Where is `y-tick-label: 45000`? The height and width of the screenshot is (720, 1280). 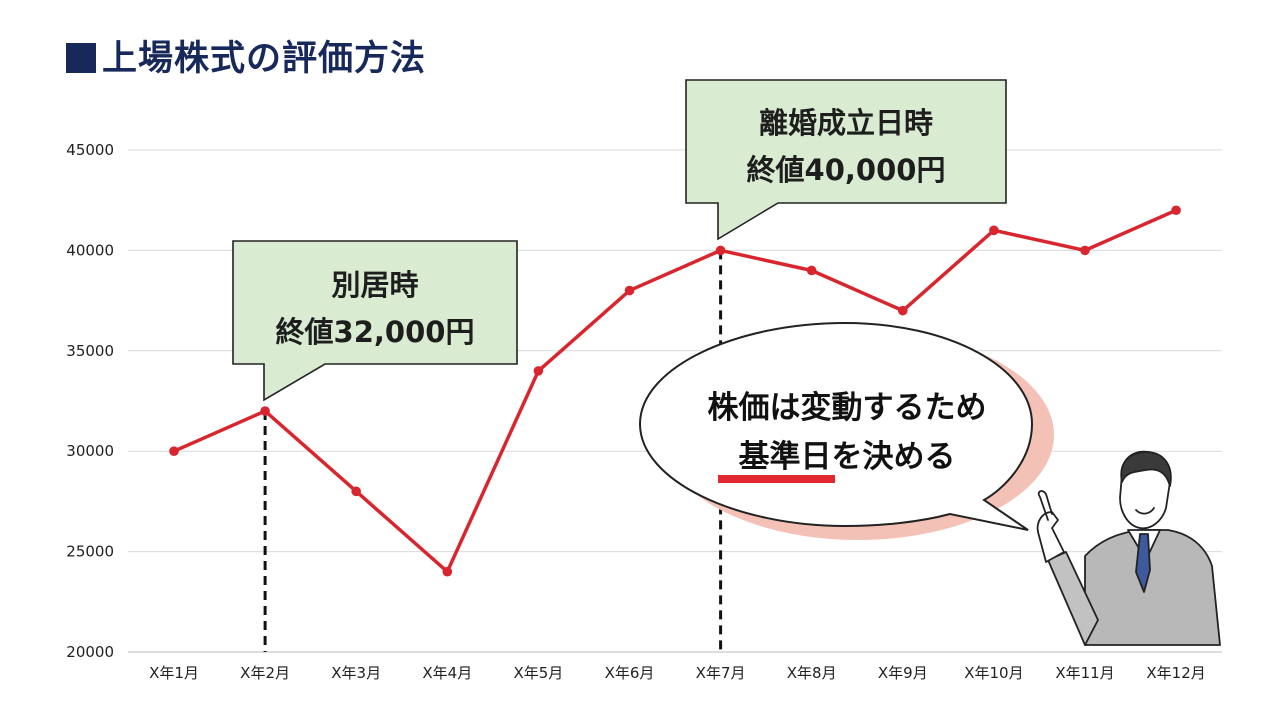 y-tick-label: 45000 is located at coordinates (90, 150).